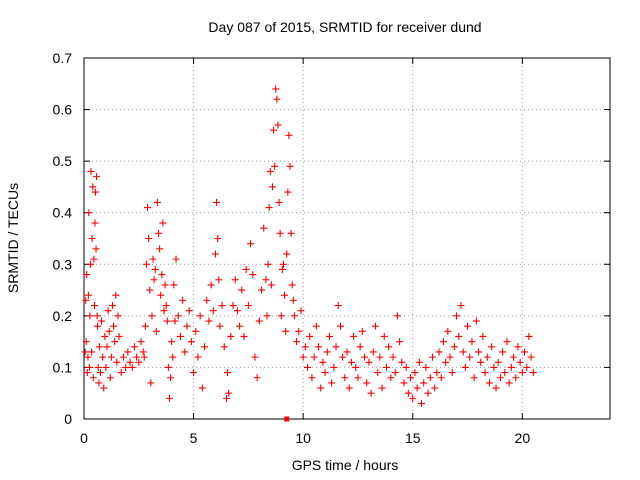  I want to click on x-tick-label: 20, so click(523, 438).